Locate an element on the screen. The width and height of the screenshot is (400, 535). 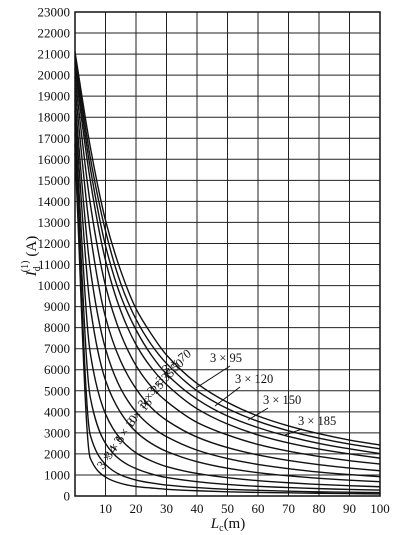
y-tick-label: 6000 is located at coordinates (57, 369).